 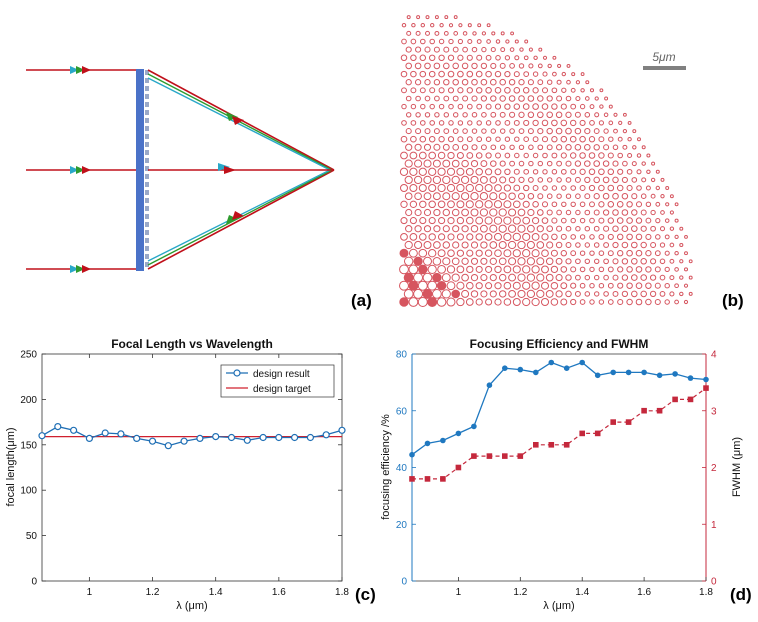 What do you see at coordinates (28, 491) in the screenshot?
I see `y-tick-label: 100` at bounding box center [28, 491].